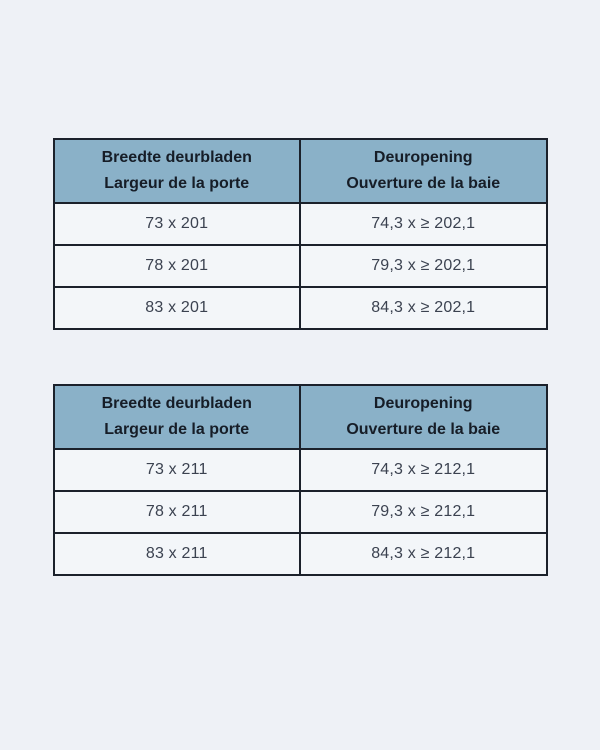  Describe the element at coordinates (423, 308) in the screenshot. I see `opening-value: 84,3 x ≥ 202,1` at that location.